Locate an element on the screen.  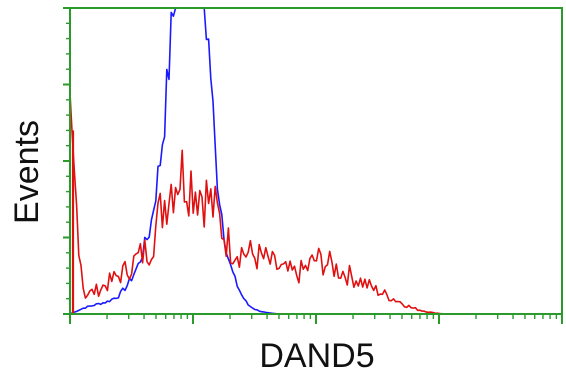
x-axis-title: DAND5 is located at coordinates (316, 354).